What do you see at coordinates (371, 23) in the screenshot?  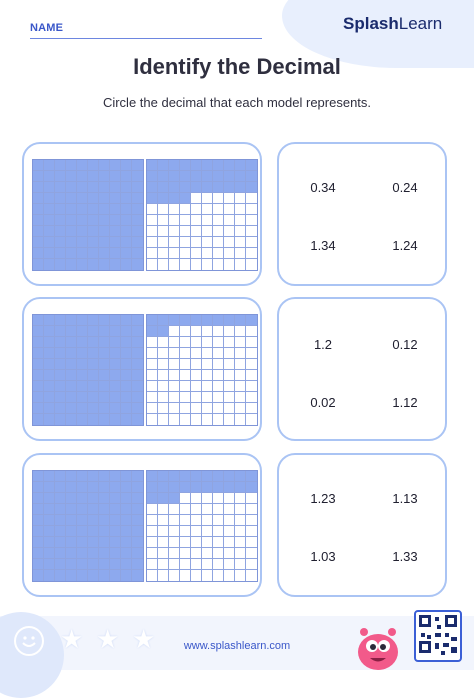 I see `brand-bold-text: Splash` at bounding box center [371, 23].